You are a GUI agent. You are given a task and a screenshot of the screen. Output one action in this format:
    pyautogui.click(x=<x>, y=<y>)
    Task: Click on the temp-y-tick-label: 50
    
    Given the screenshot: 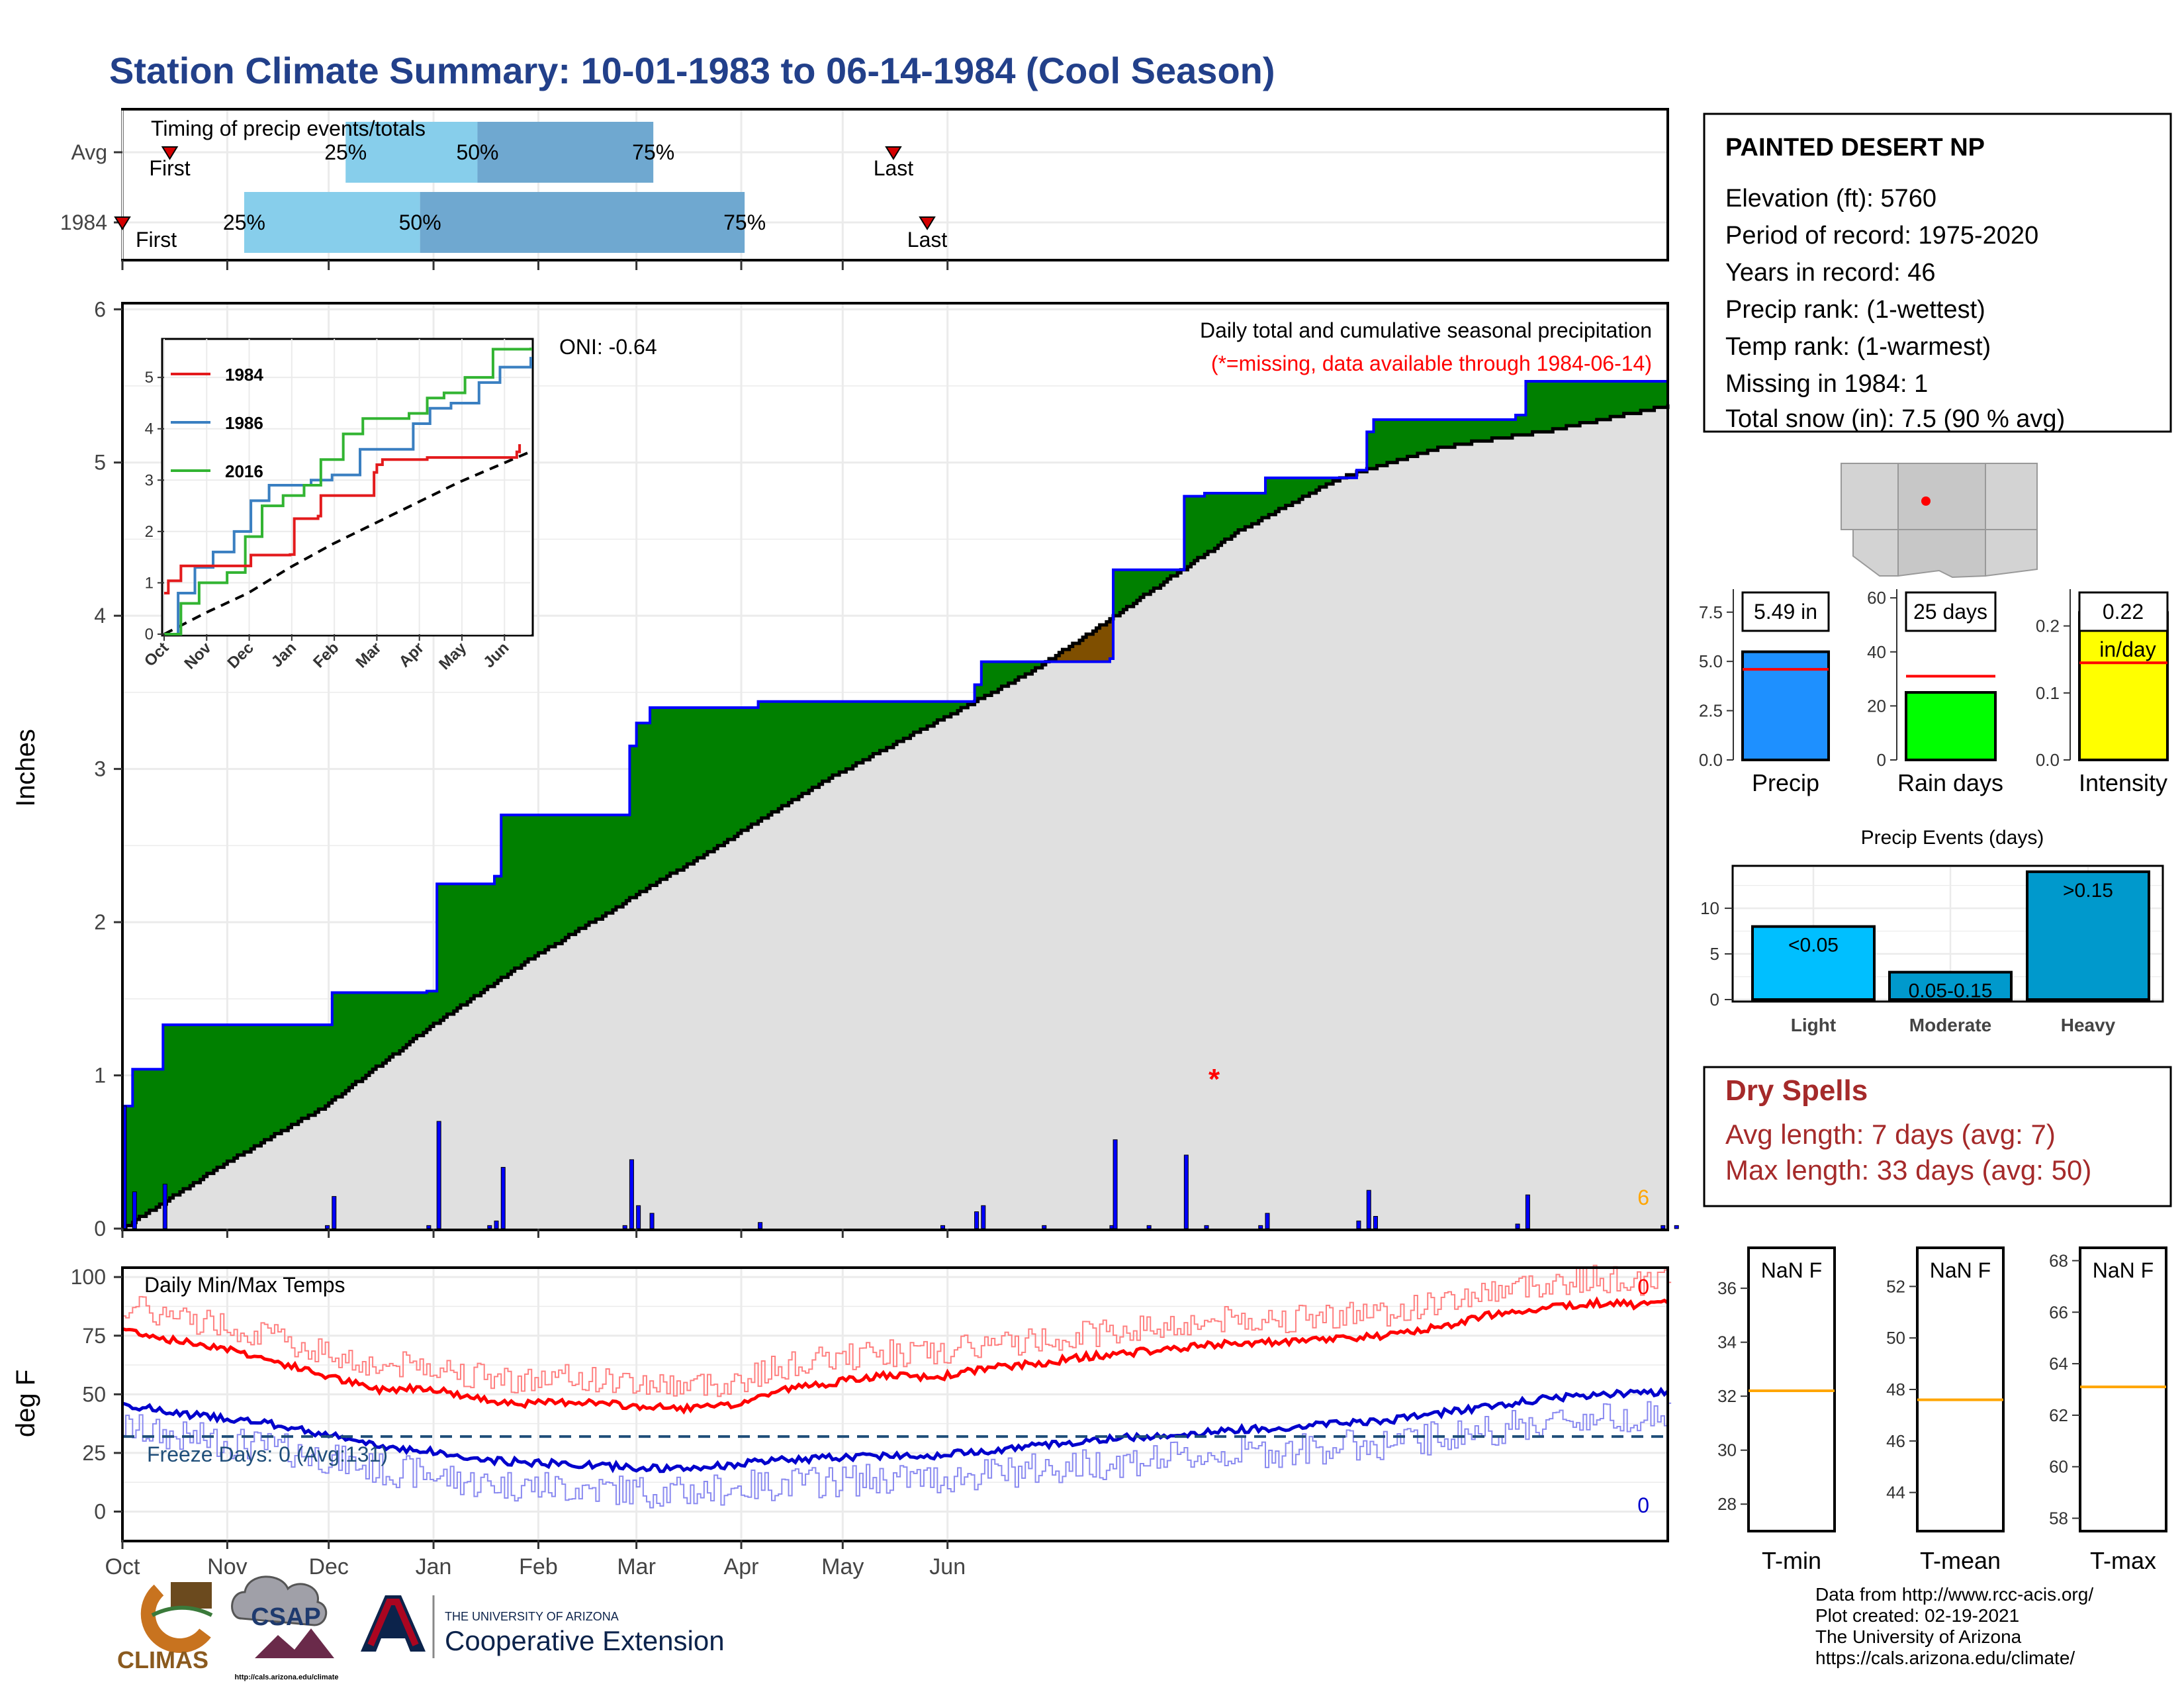 What is the action you would take?
    pyautogui.click(x=94, y=1394)
    